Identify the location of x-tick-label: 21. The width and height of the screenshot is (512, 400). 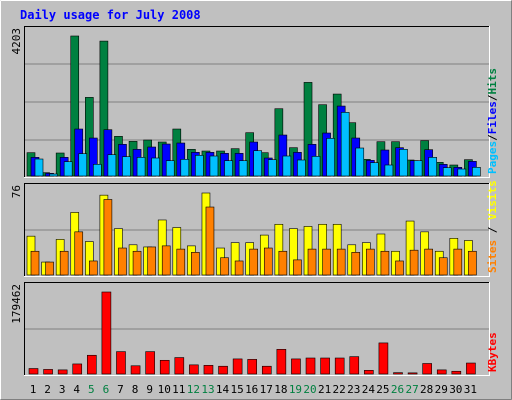
(324, 389).